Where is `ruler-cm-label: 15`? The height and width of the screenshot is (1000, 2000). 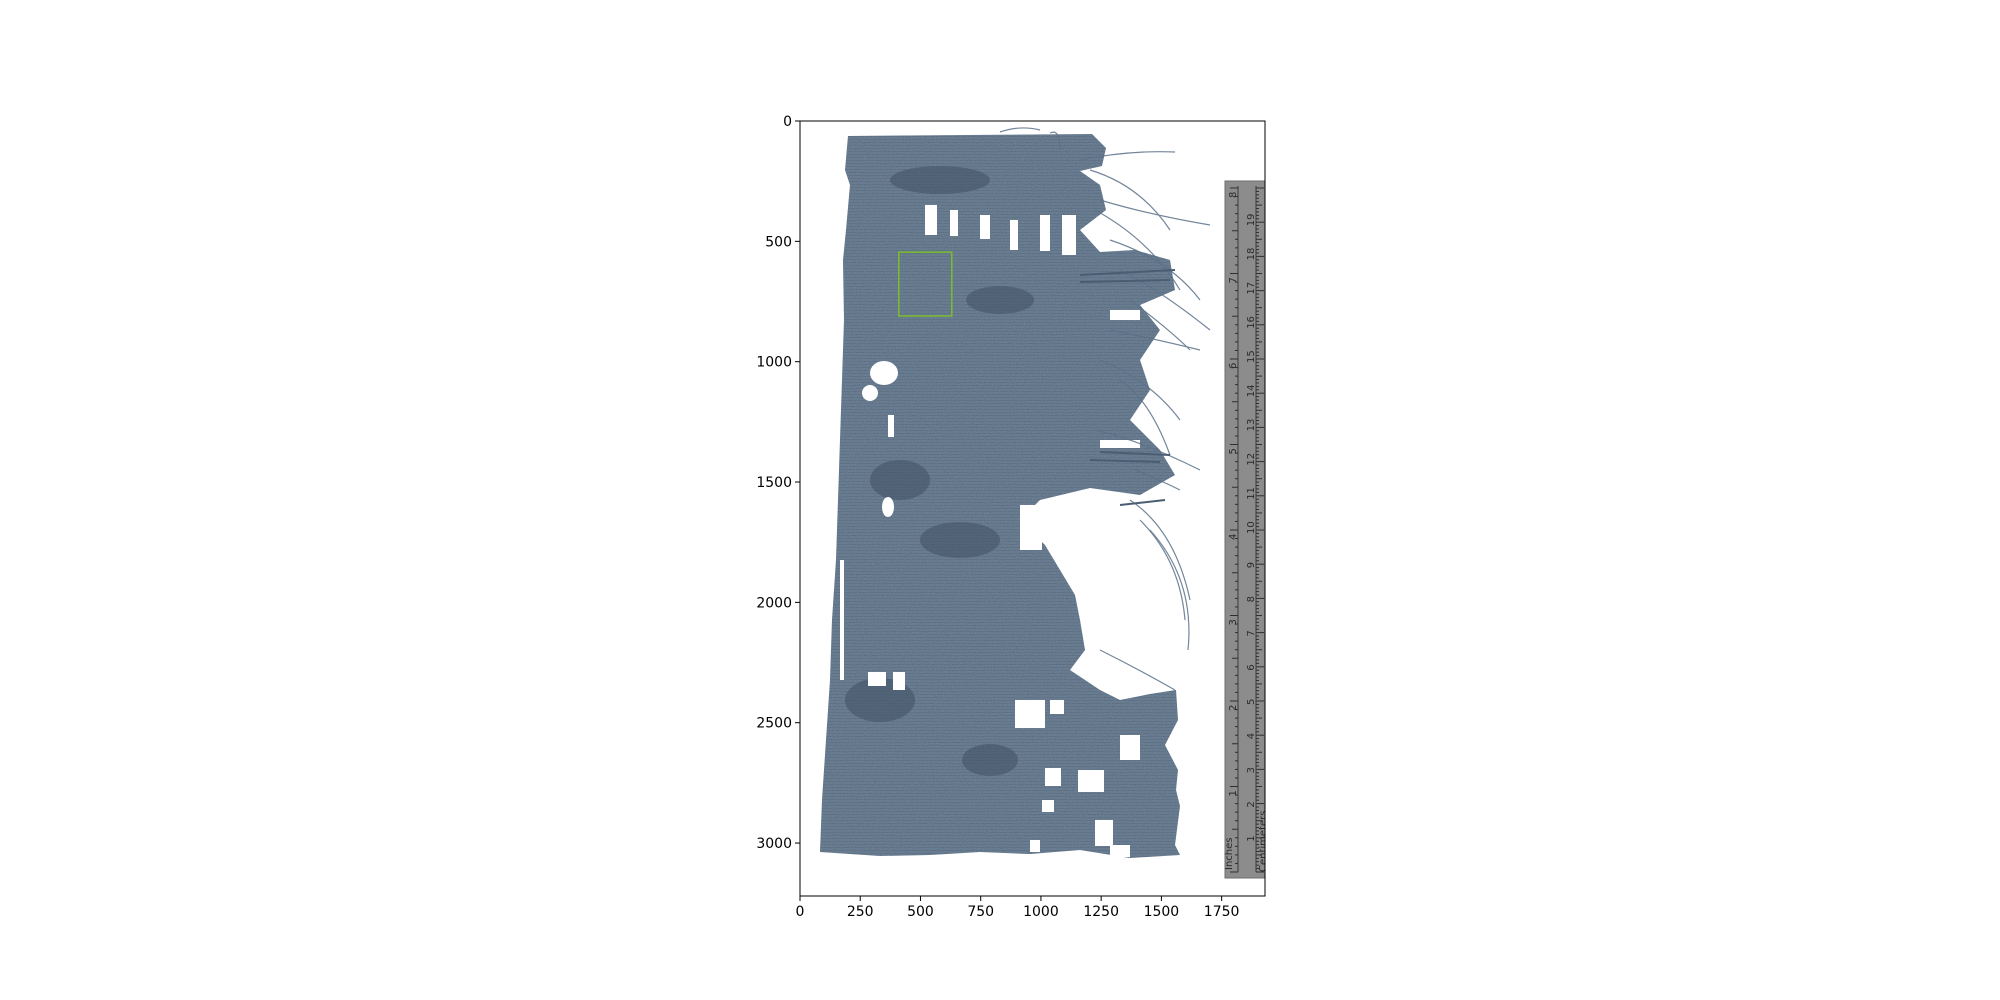 ruler-cm-label: 15 is located at coordinates (1251, 356).